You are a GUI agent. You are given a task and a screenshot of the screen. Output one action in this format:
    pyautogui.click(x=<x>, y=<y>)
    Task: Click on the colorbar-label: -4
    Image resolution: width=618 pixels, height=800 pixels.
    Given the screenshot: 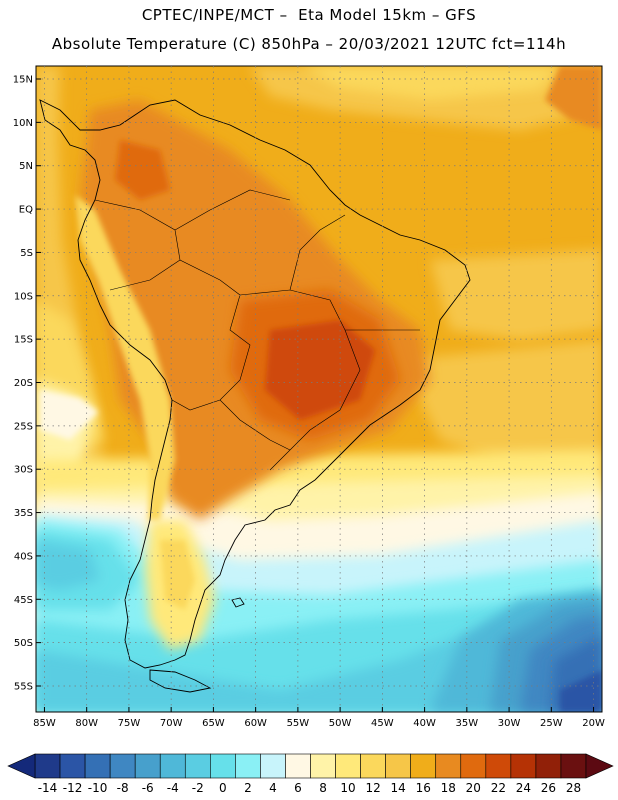 What is the action you would take?
    pyautogui.click(x=173, y=788)
    